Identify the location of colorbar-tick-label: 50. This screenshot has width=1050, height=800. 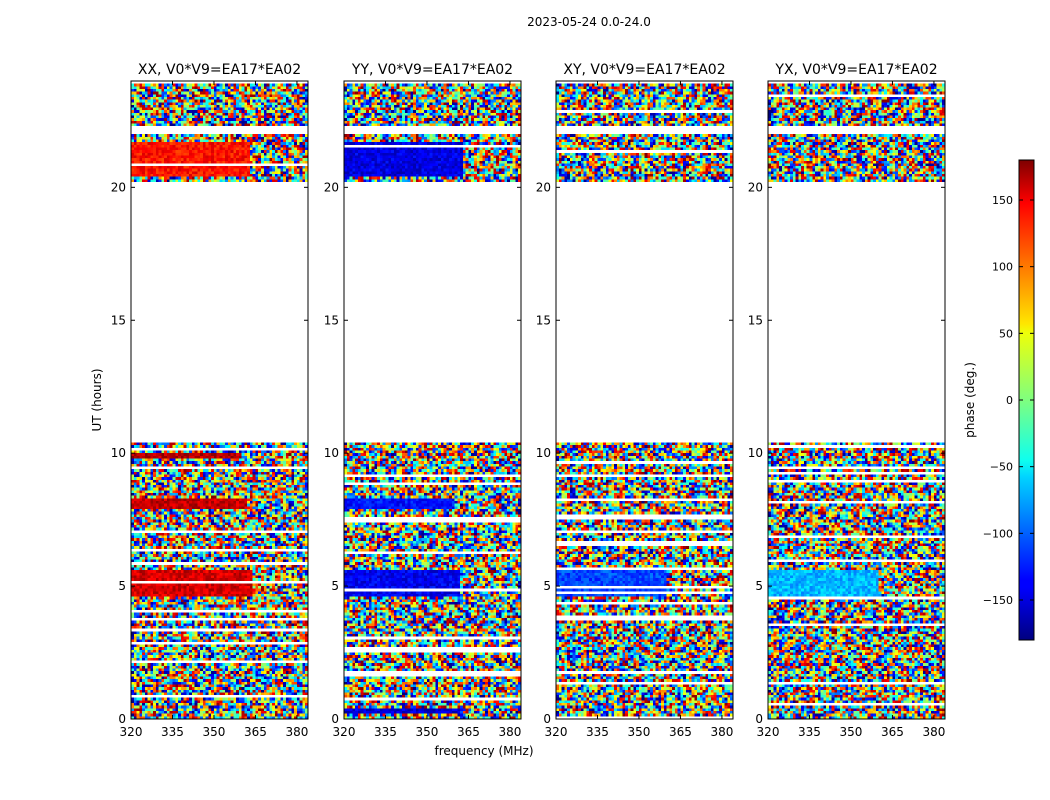
(1006, 333).